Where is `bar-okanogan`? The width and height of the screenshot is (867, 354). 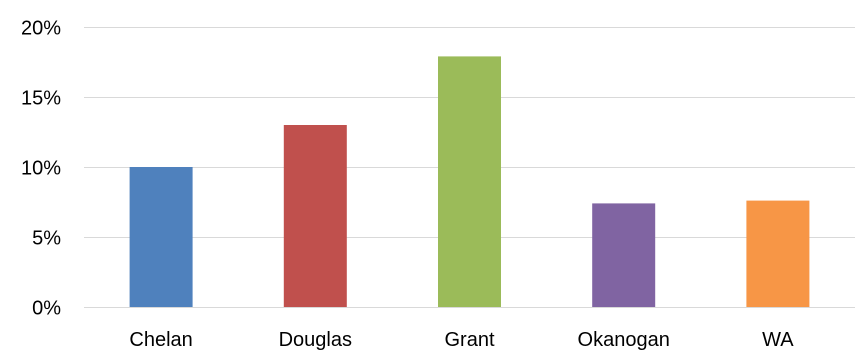 bar-okanogan is located at coordinates (624, 255).